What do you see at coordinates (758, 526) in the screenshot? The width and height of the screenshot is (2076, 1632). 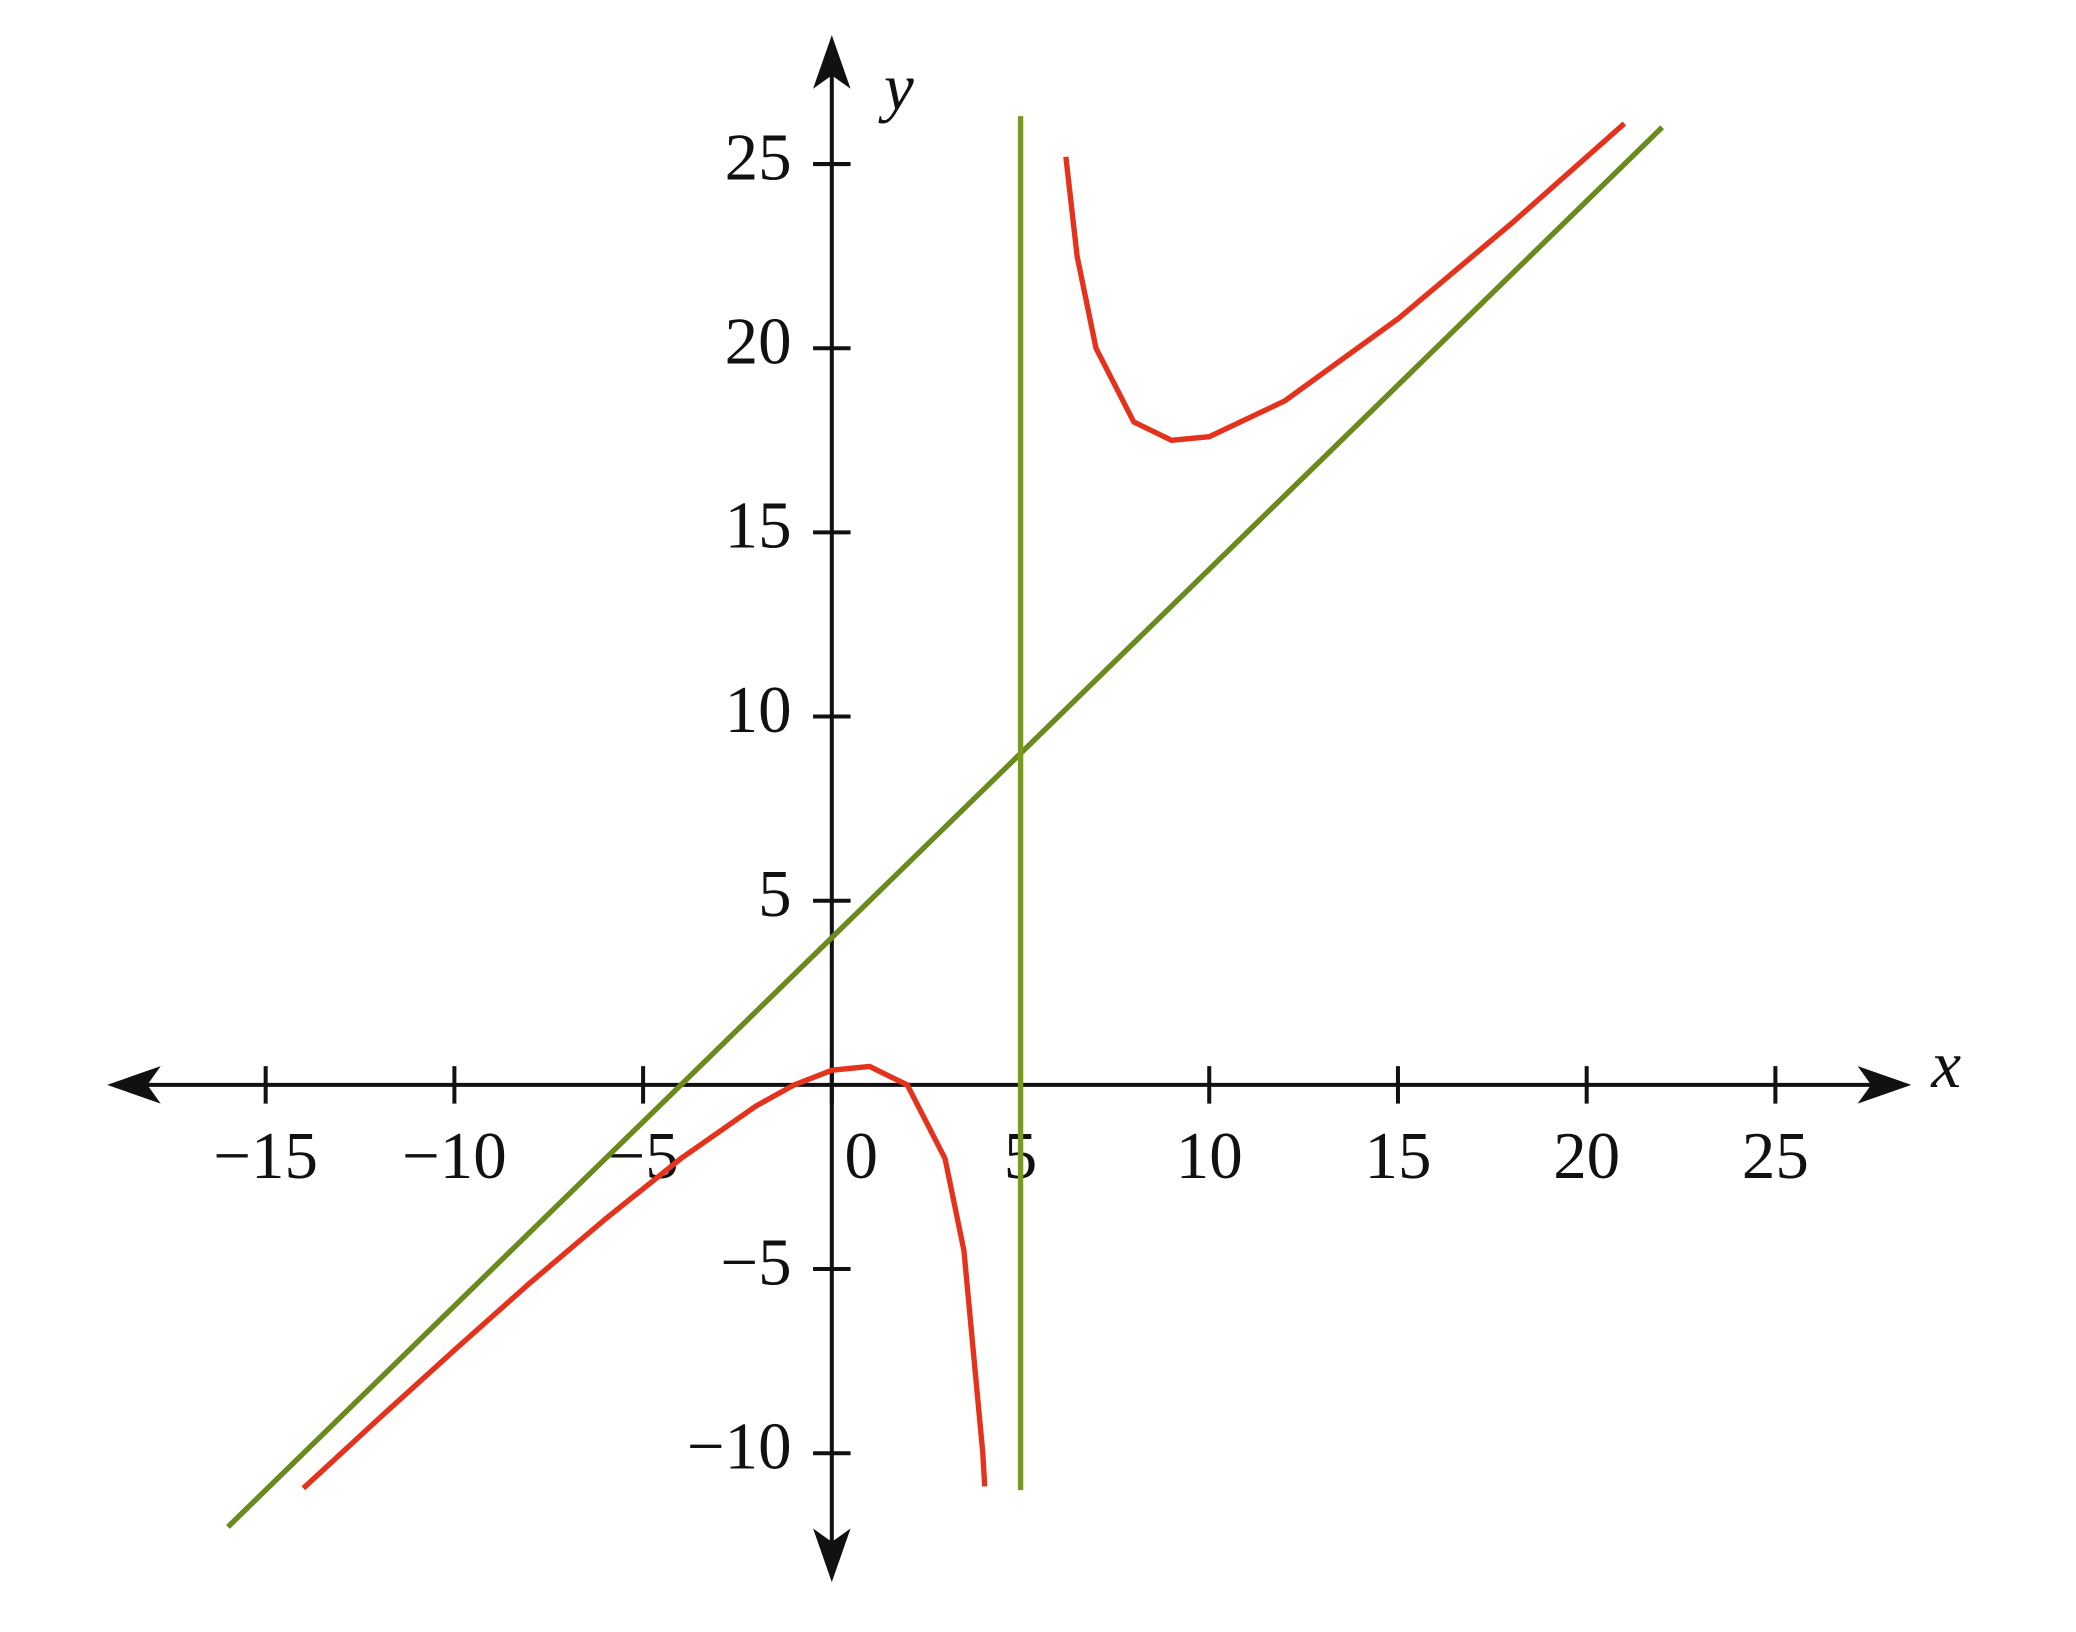 I see `y-tick-label: 15` at bounding box center [758, 526].